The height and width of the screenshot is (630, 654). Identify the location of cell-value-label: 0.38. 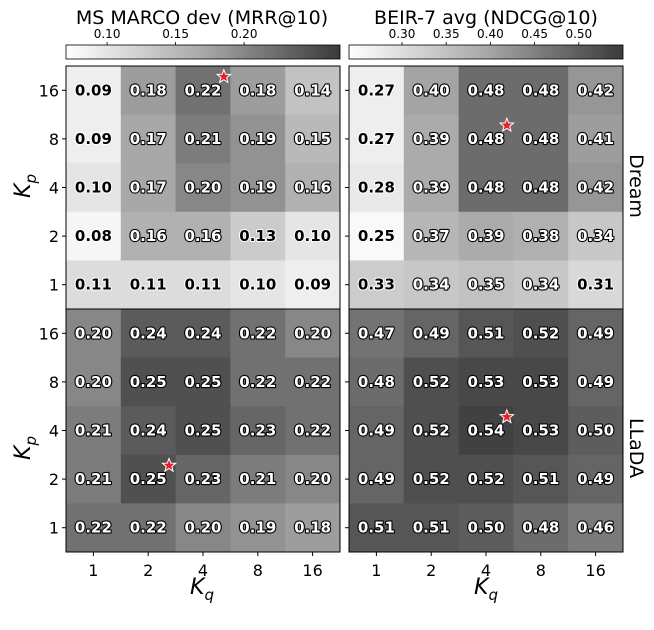
(540, 236).